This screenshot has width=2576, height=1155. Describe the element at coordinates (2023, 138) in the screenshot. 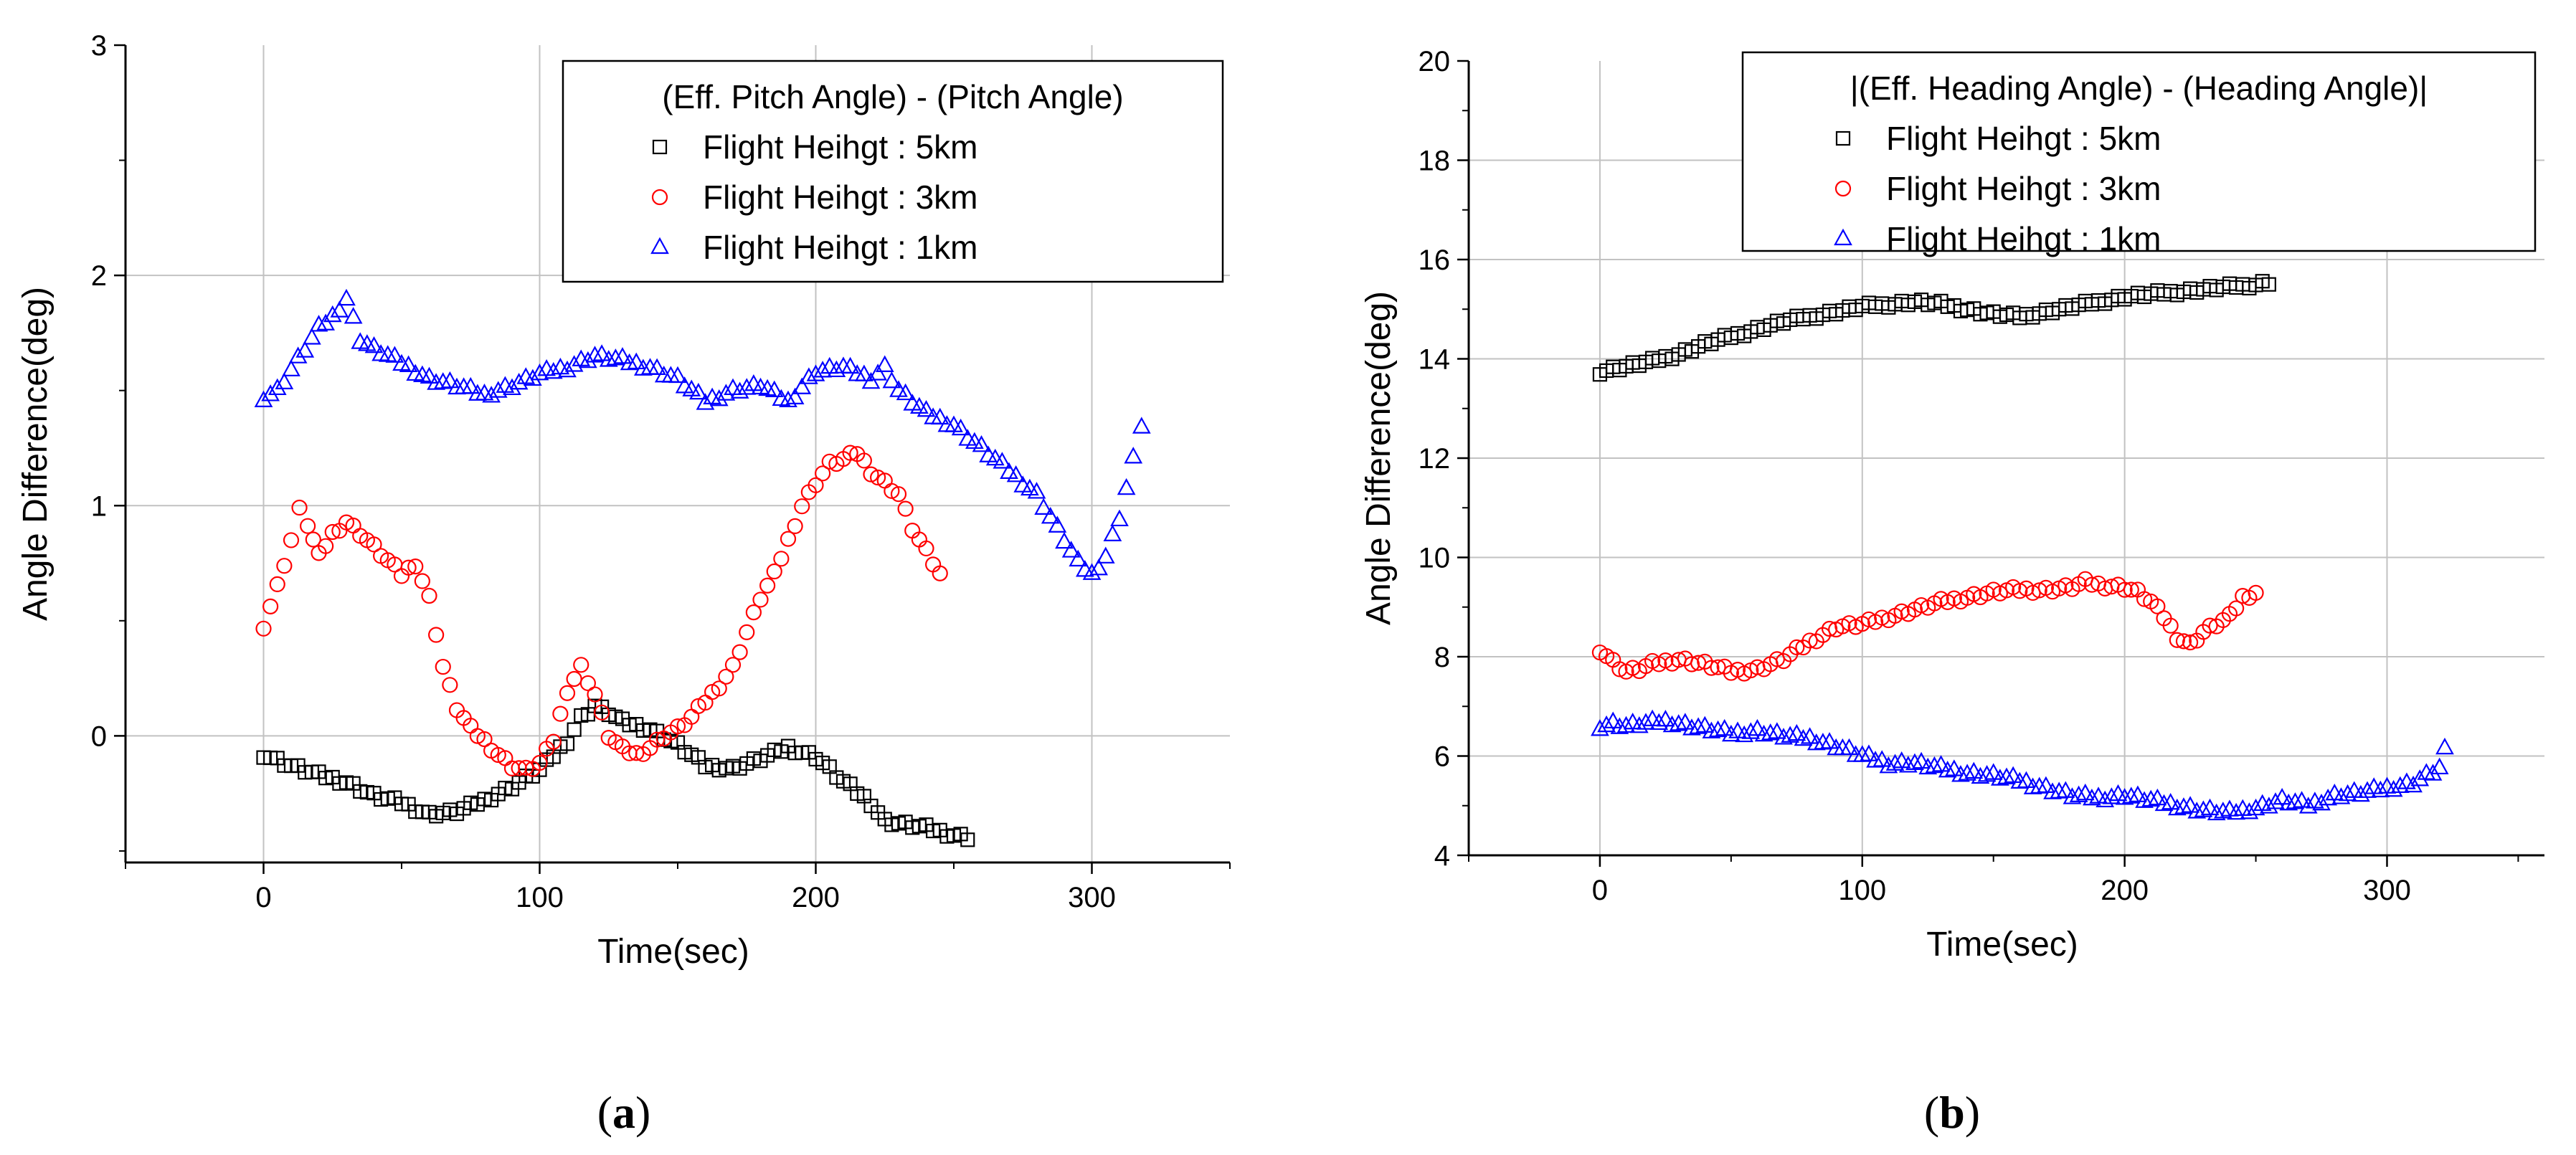

I see `legend-label: Flight Heihgt : 5km` at that location.